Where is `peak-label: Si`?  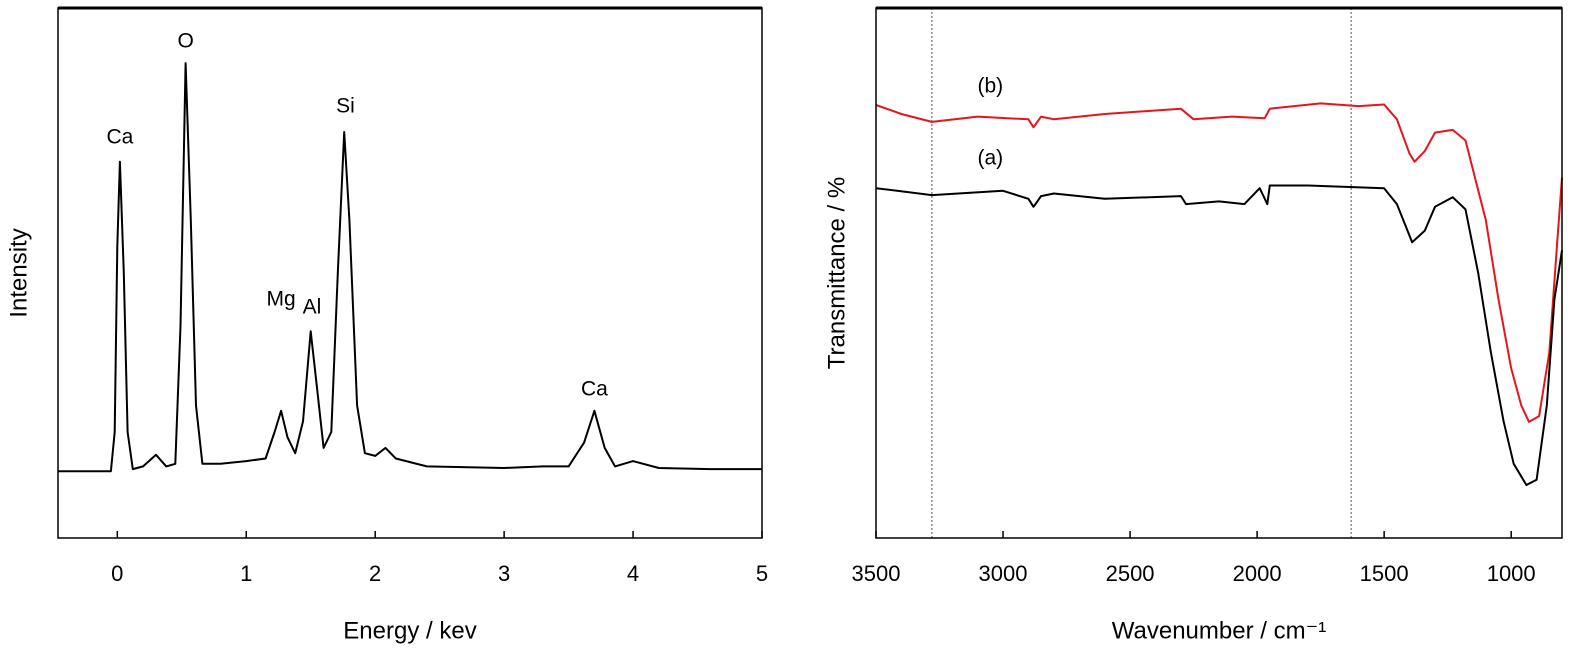 peak-label: Si is located at coordinates (345, 106).